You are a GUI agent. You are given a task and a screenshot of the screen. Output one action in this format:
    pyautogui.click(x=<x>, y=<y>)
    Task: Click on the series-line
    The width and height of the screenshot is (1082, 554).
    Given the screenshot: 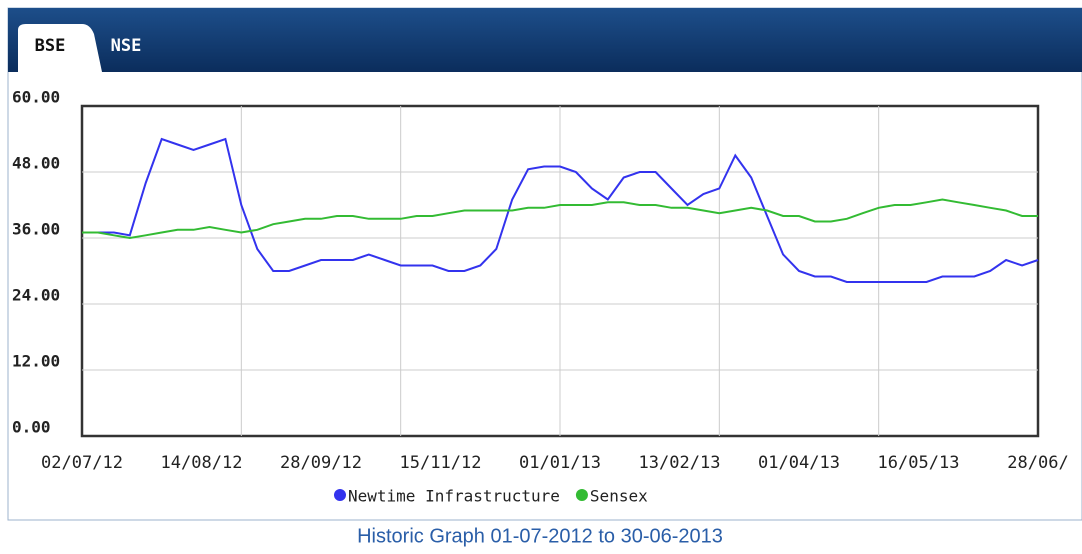 What is the action you would take?
    pyautogui.click(x=560, y=219)
    